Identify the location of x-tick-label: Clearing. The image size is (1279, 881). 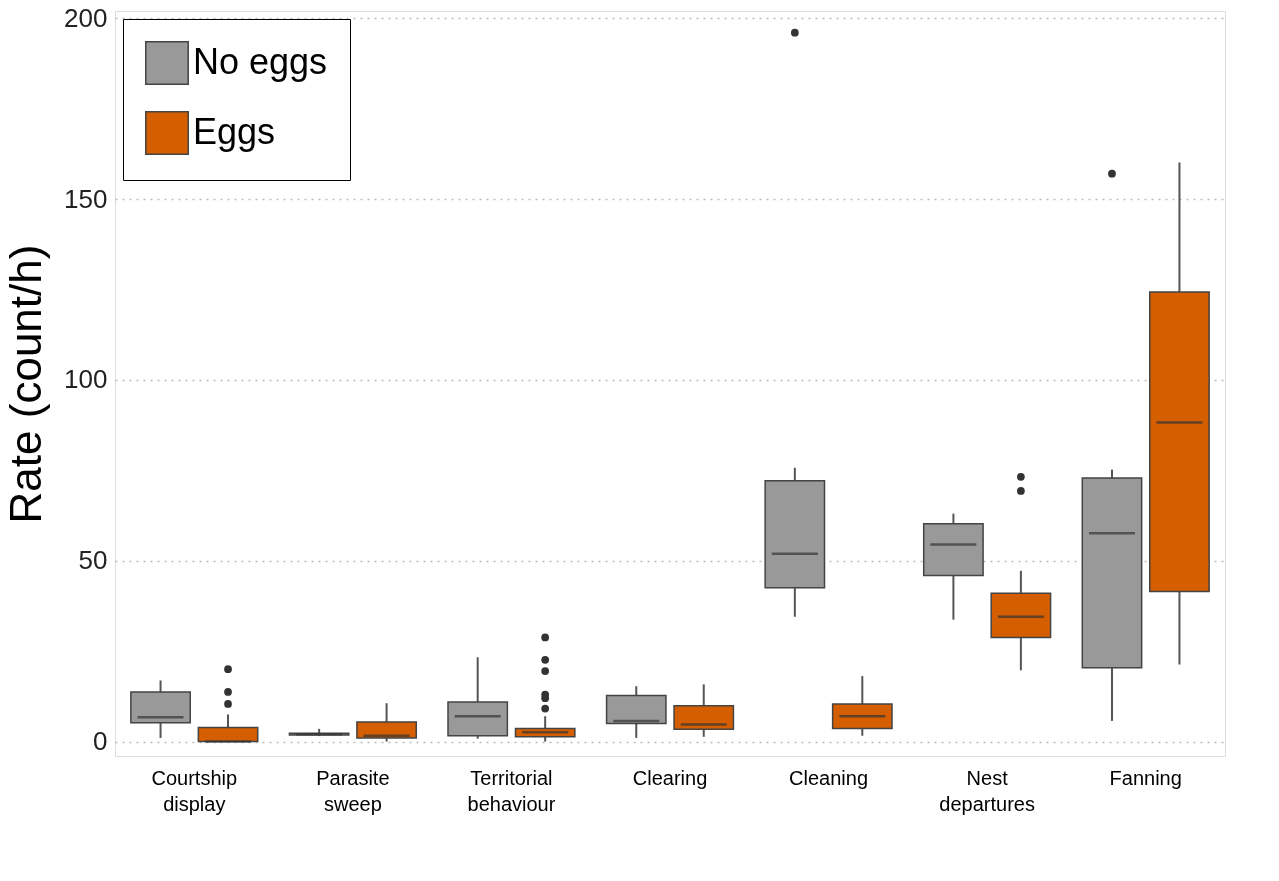
(670, 777).